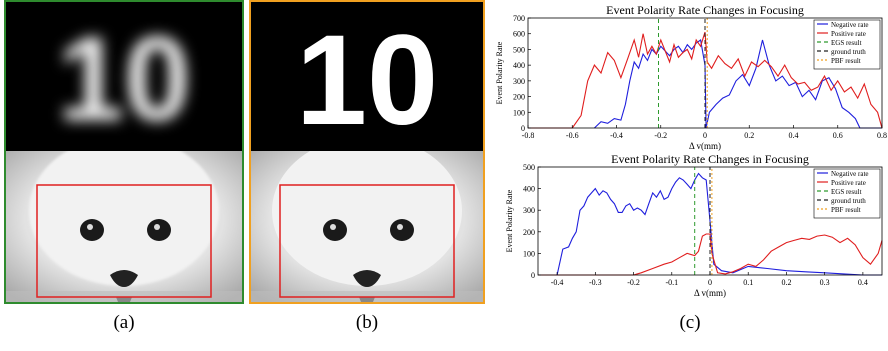 Image resolution: width=888 pixels, height=351 pixels. Describe the element at coordinates (124, 322) in the screenshot. I see `panel-a-label: (a)` at that location.